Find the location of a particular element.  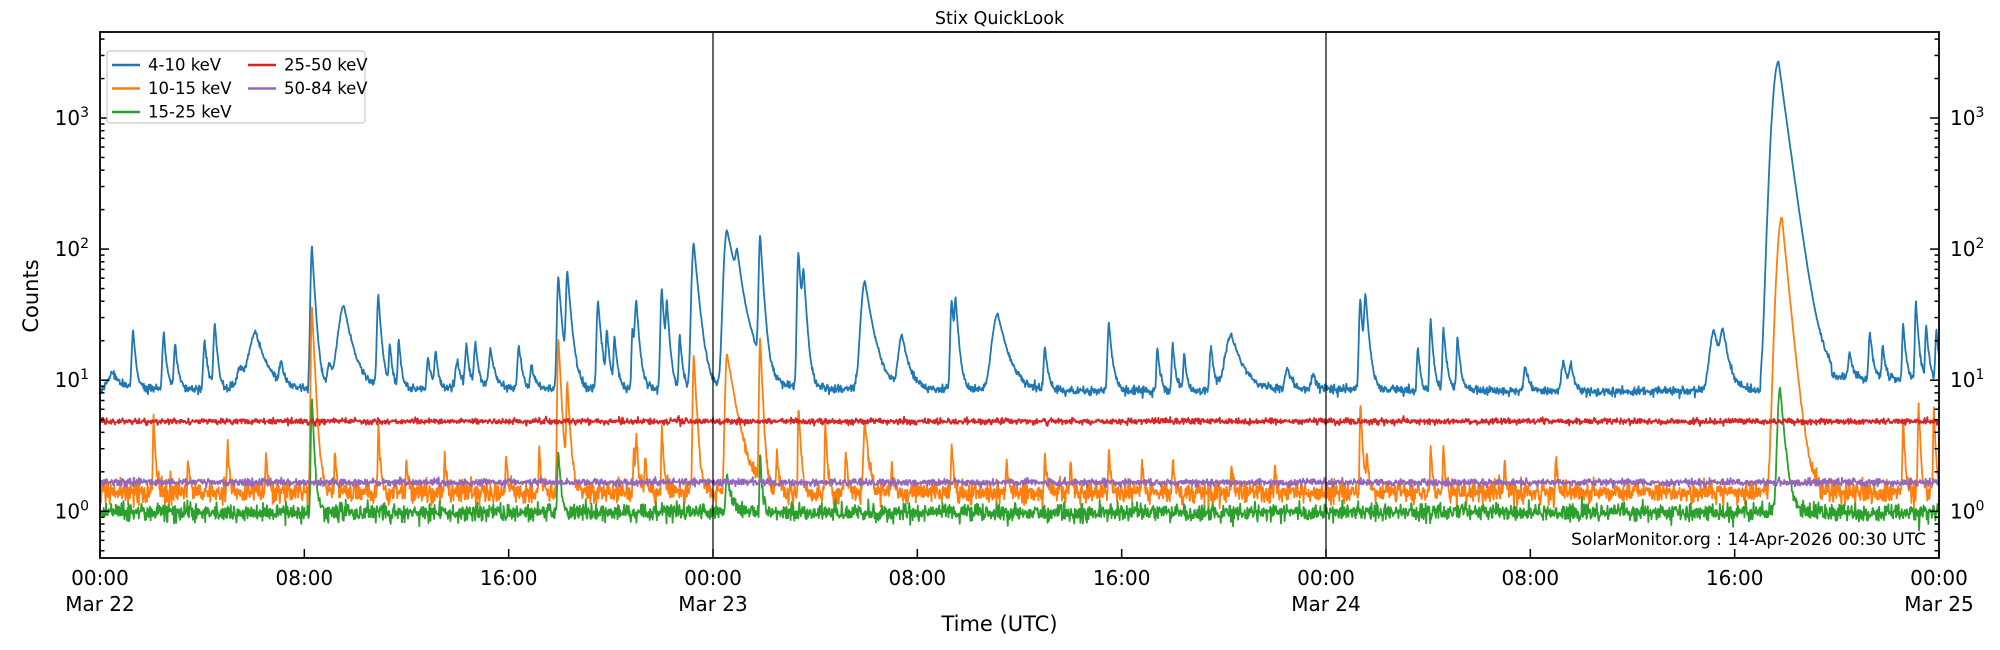

y-axis-title: Counts is located at coordinates (31, 296).